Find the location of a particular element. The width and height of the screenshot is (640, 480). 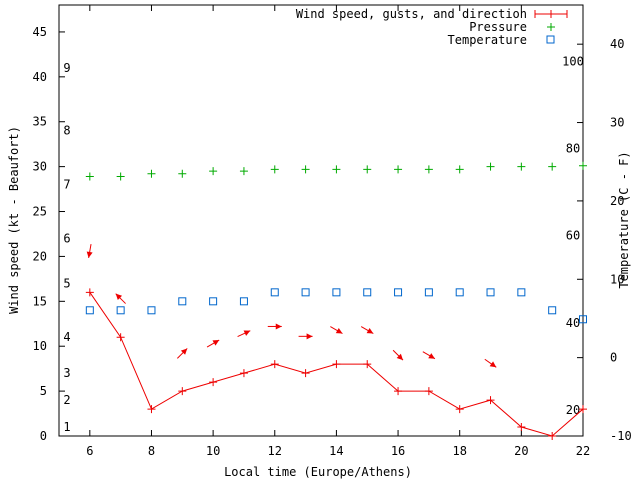

legend-marker-temperature is located at coordinates (550, 39).